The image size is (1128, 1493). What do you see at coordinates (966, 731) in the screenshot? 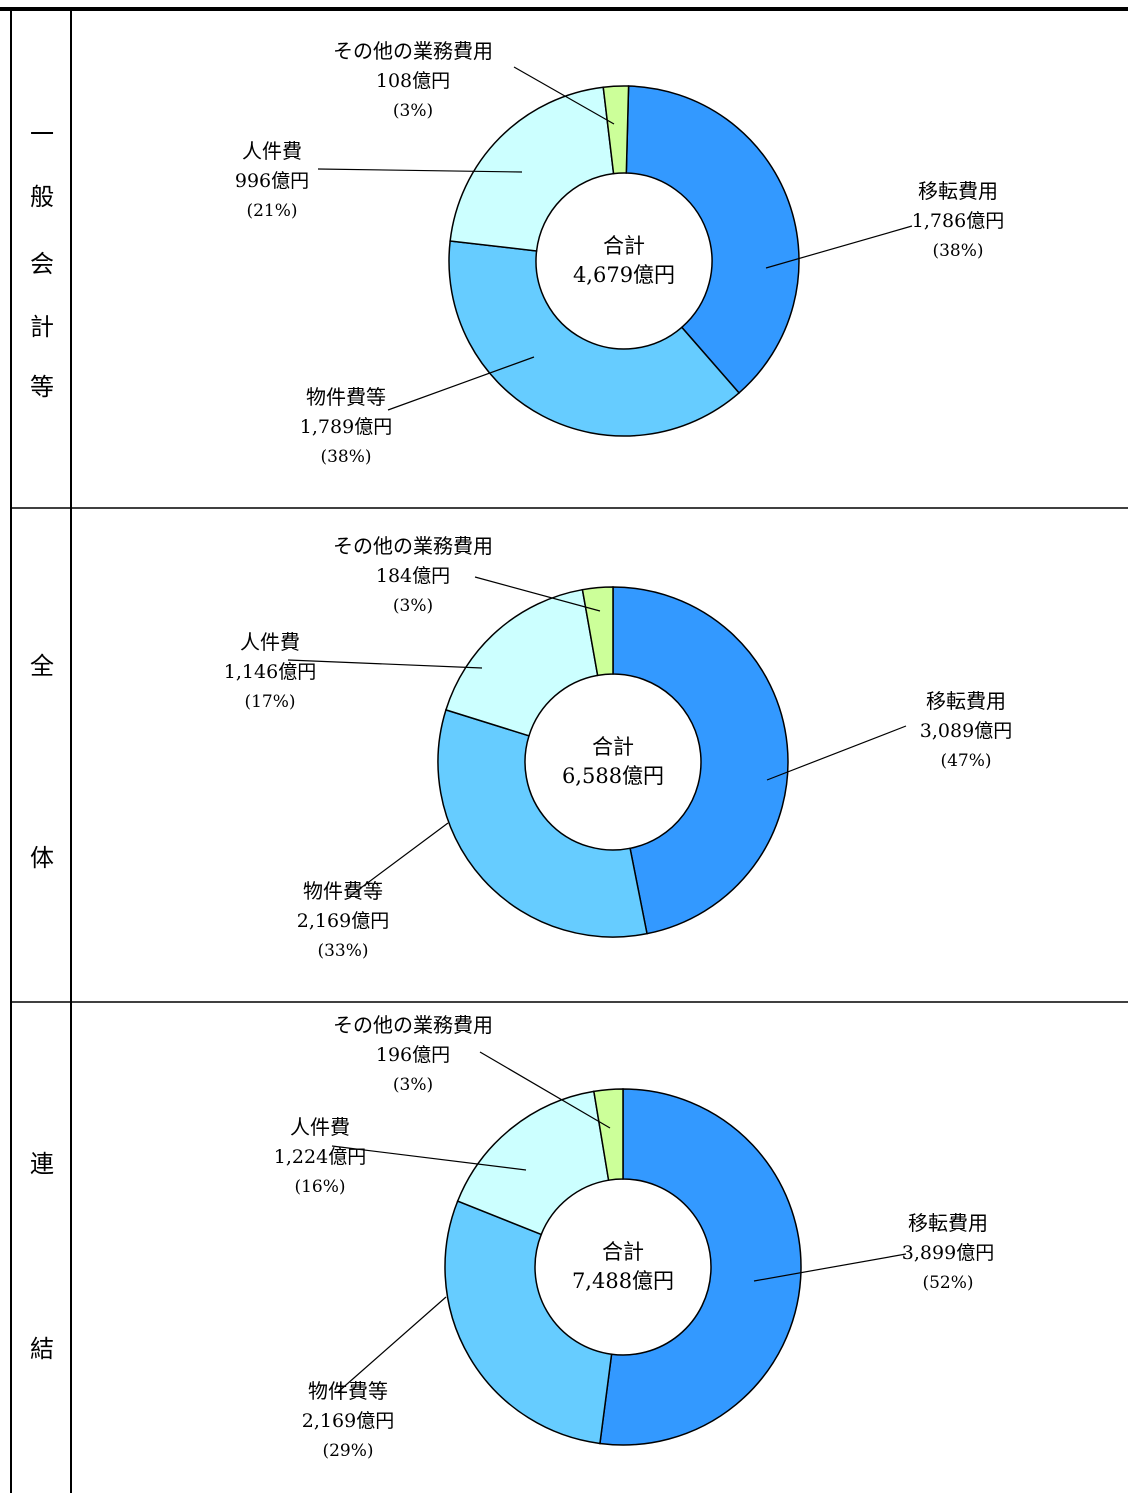
I see `slice-value-label: 3,089億円` at bounding box center [966, 731].